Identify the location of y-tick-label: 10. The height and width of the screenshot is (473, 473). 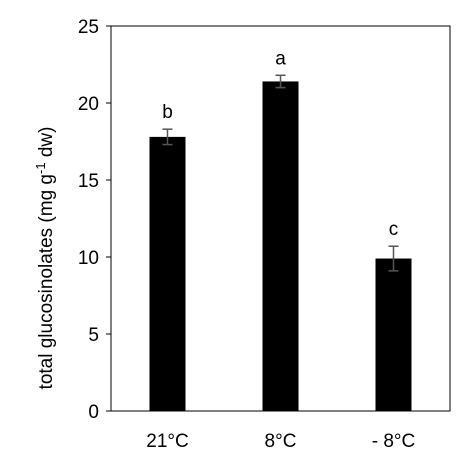
(88, 258).